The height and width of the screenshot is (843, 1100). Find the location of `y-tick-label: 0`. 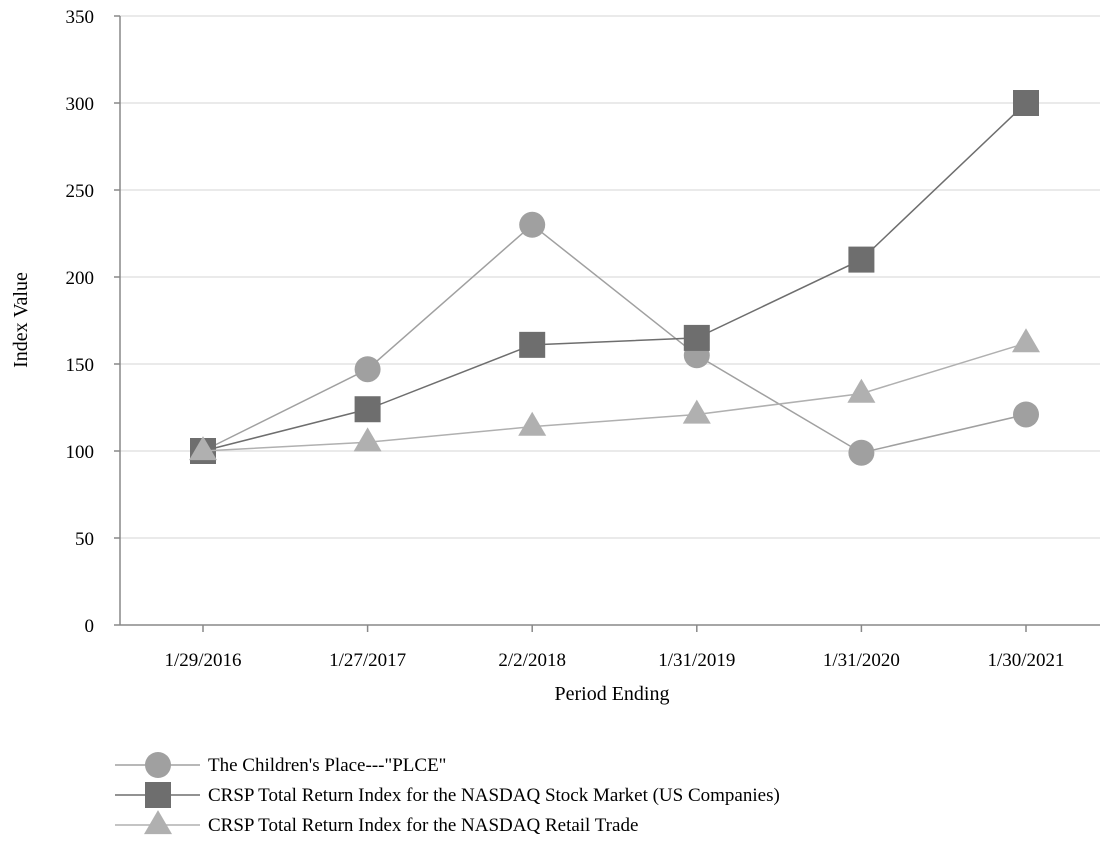

y-tick-label: 0 is located at coordinates (90, 626).